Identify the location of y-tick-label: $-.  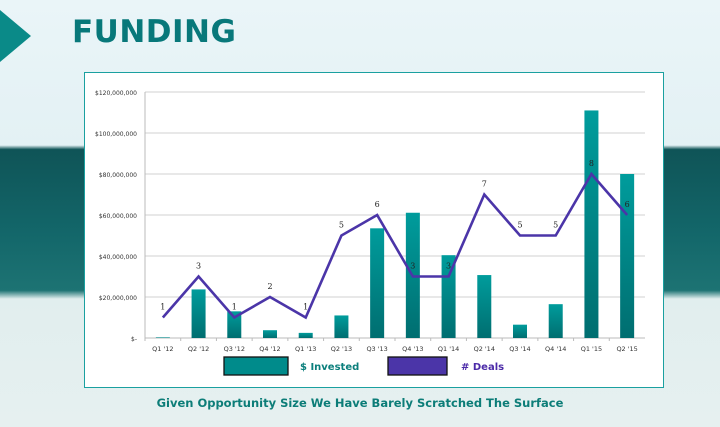
(134, 339).